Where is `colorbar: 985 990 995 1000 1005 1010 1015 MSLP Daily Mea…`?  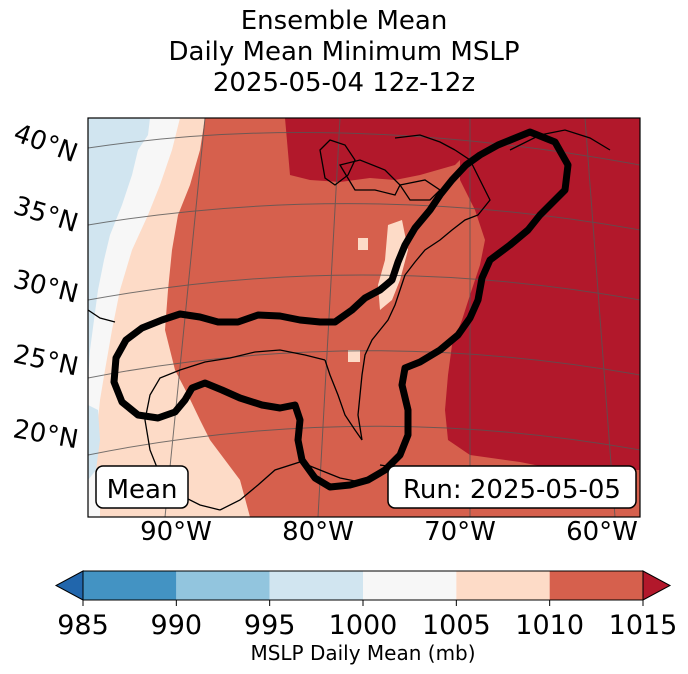 colorbar: 985 990 995 1000 1005 1010 1015 MSLP Daily Mea… is located at coordinates (365, 617).